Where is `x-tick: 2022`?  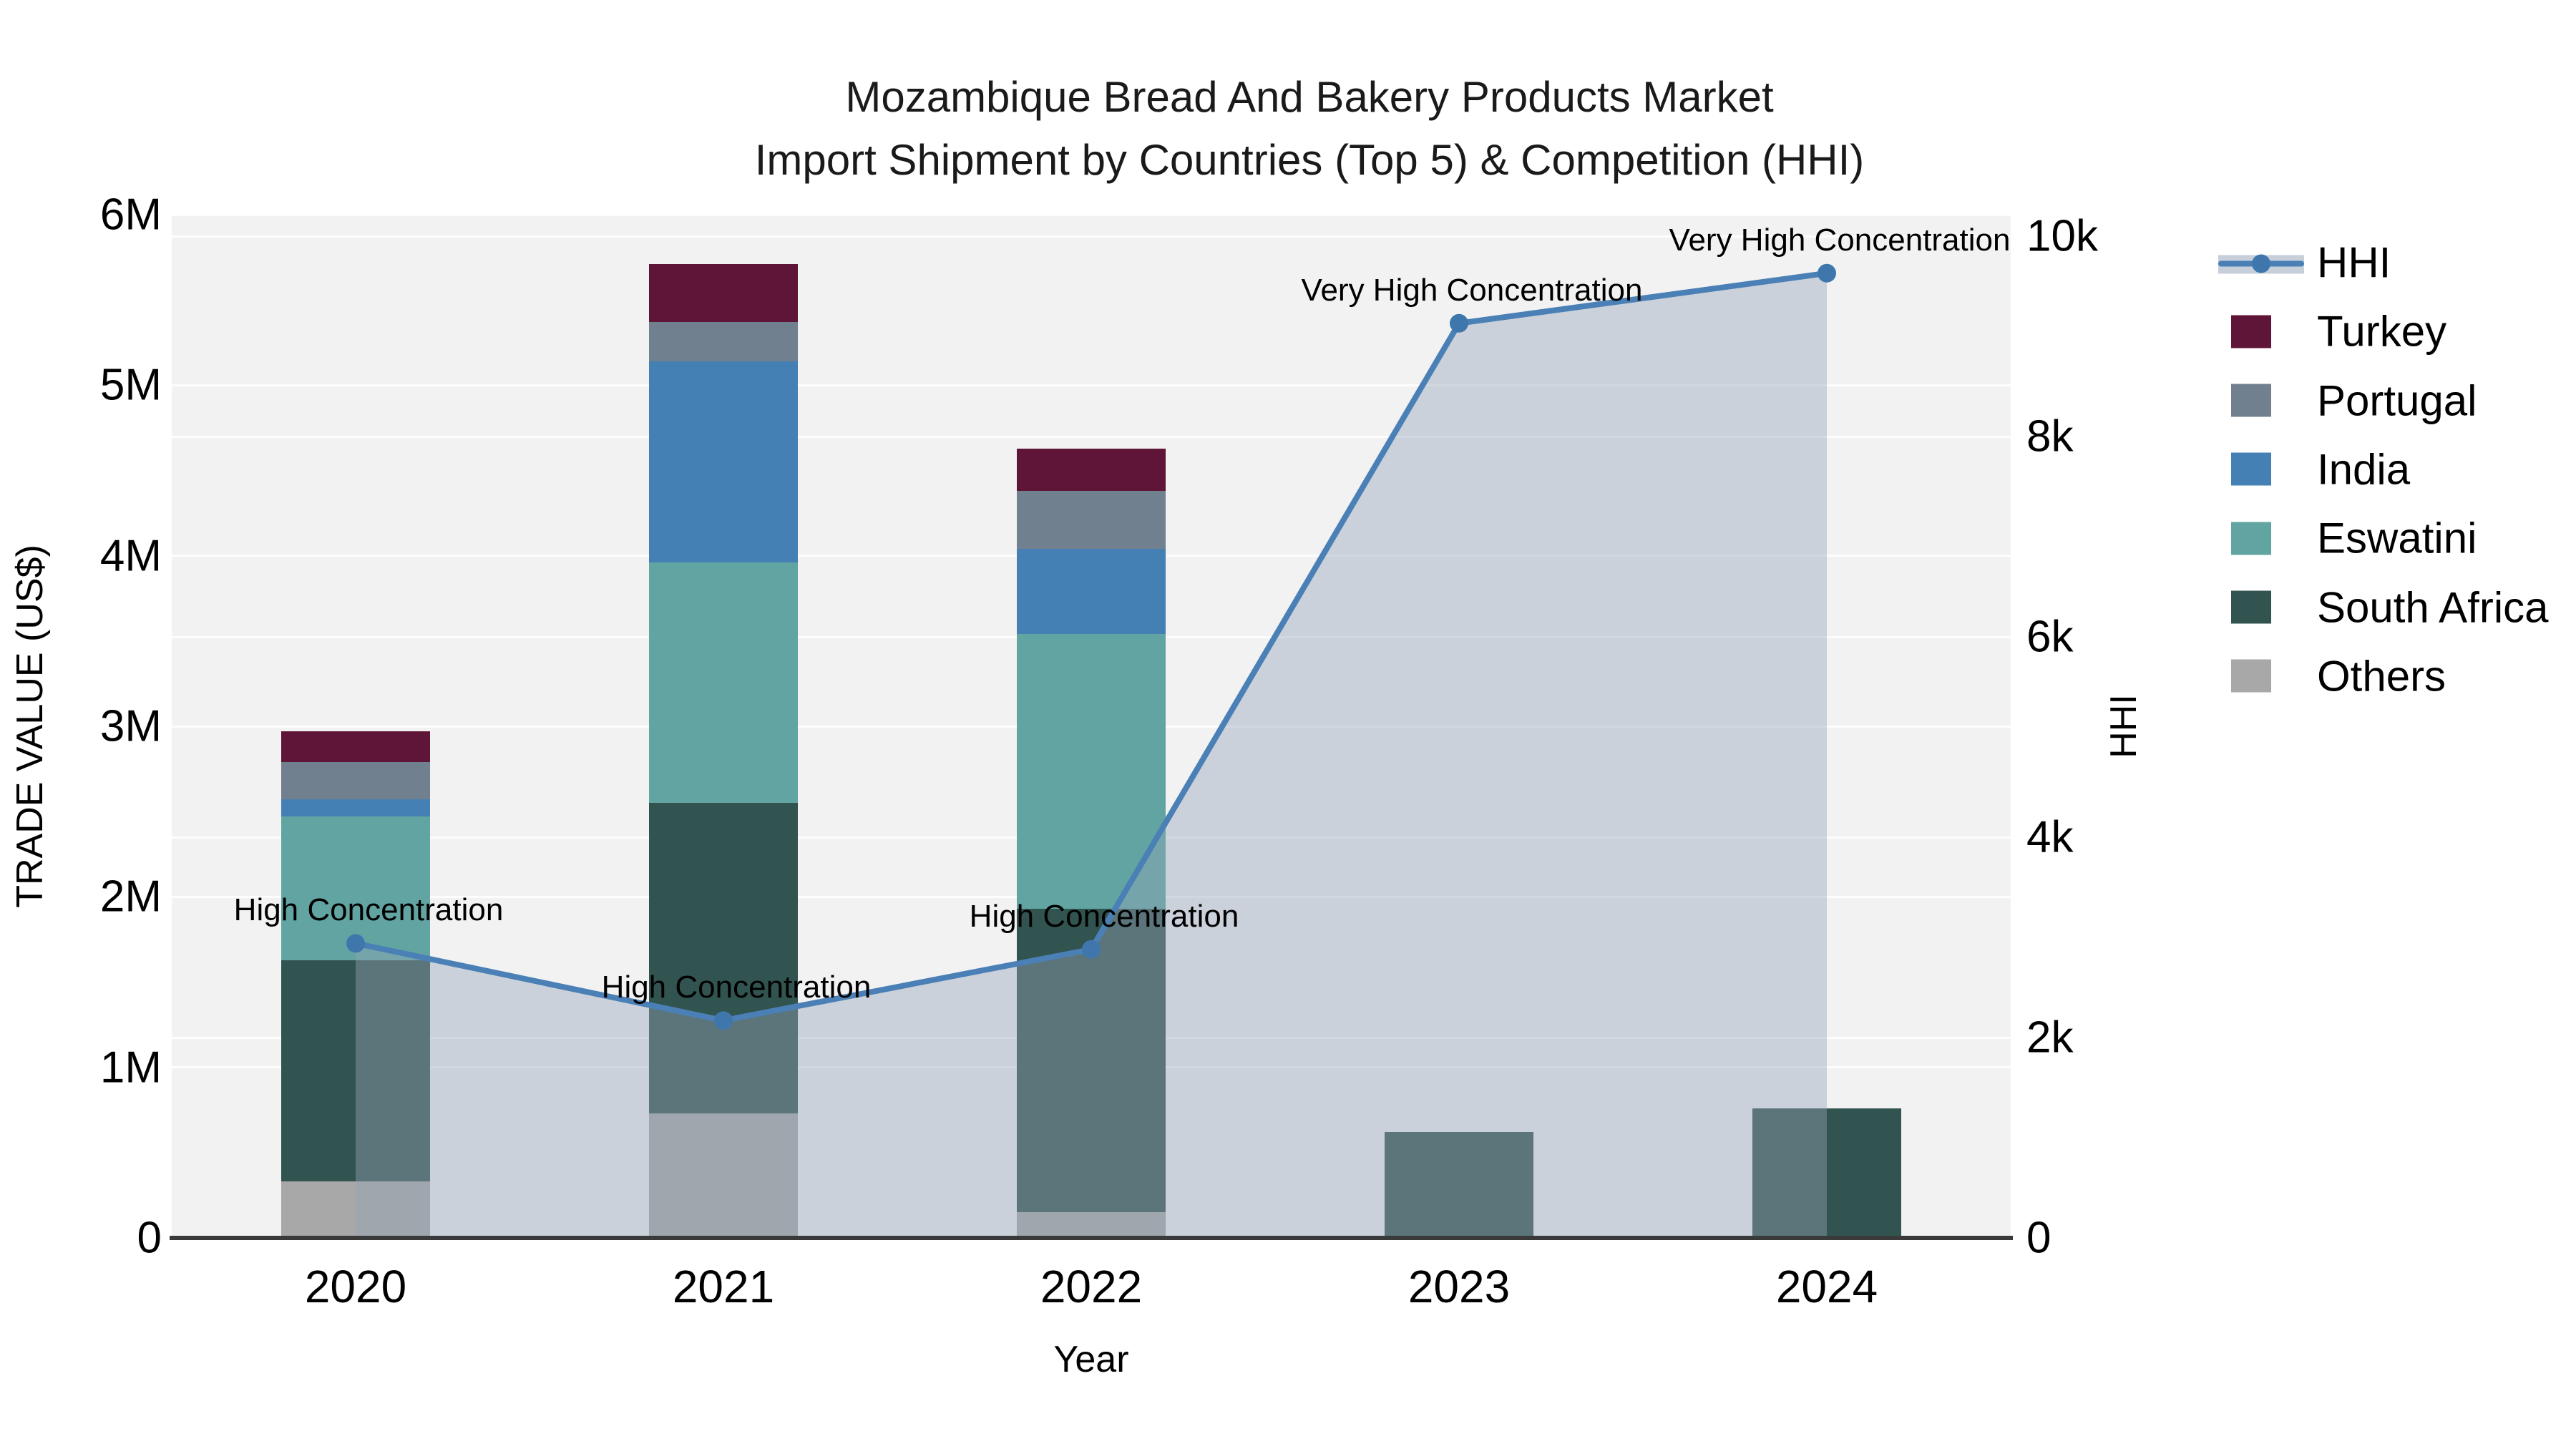 x-tick: 2022 is located at coordinates (1091, 1286).